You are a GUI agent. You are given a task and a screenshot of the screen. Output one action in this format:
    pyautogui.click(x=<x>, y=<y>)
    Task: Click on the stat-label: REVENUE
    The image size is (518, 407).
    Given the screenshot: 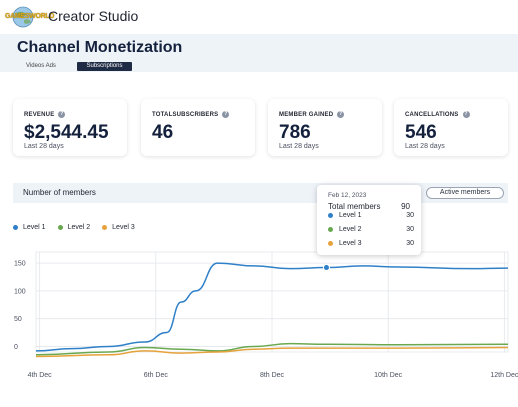 What is the action you would take?
    pyautogui.click(x=39, y=115)
    